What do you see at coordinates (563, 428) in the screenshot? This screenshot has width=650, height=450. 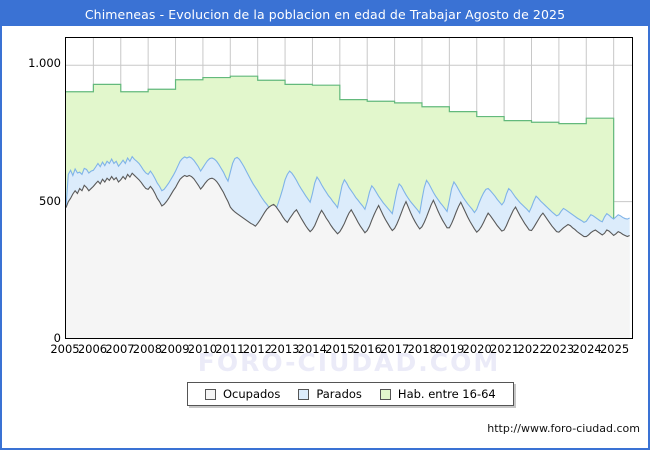 I see `footer-url: http://www.foro-ciudad.com` at bounding box center [563, 428].